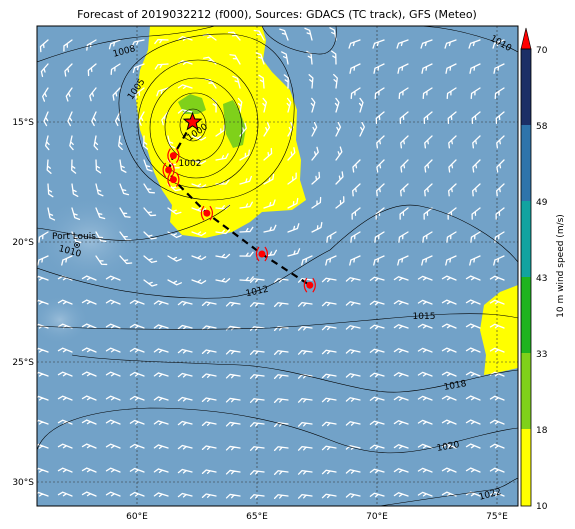 The height and width of the screenshot is (529, 575). What do you see at coordinates (468, 39) in the screenshot?
I see `isobar-1010-east` at bounding box center [468, 39].